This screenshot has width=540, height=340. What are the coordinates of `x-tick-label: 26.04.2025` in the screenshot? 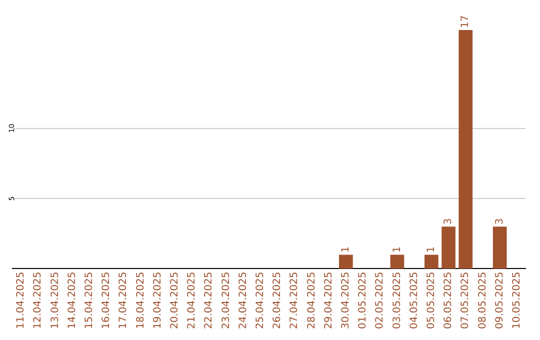 It's located at (278, 301).